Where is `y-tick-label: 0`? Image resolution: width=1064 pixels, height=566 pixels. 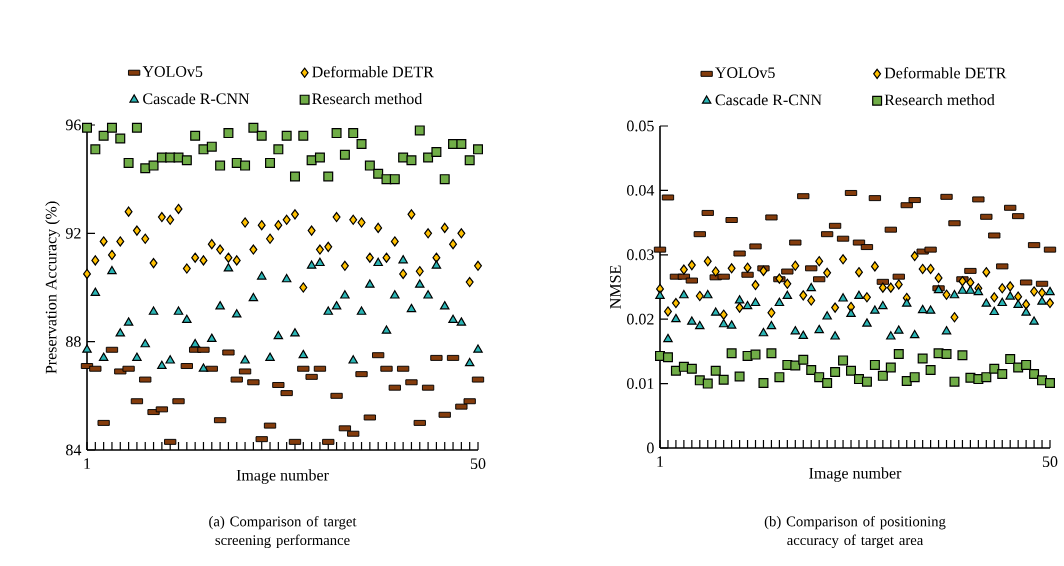 y-tick-label: 0 is located at coordinates (650, 448).